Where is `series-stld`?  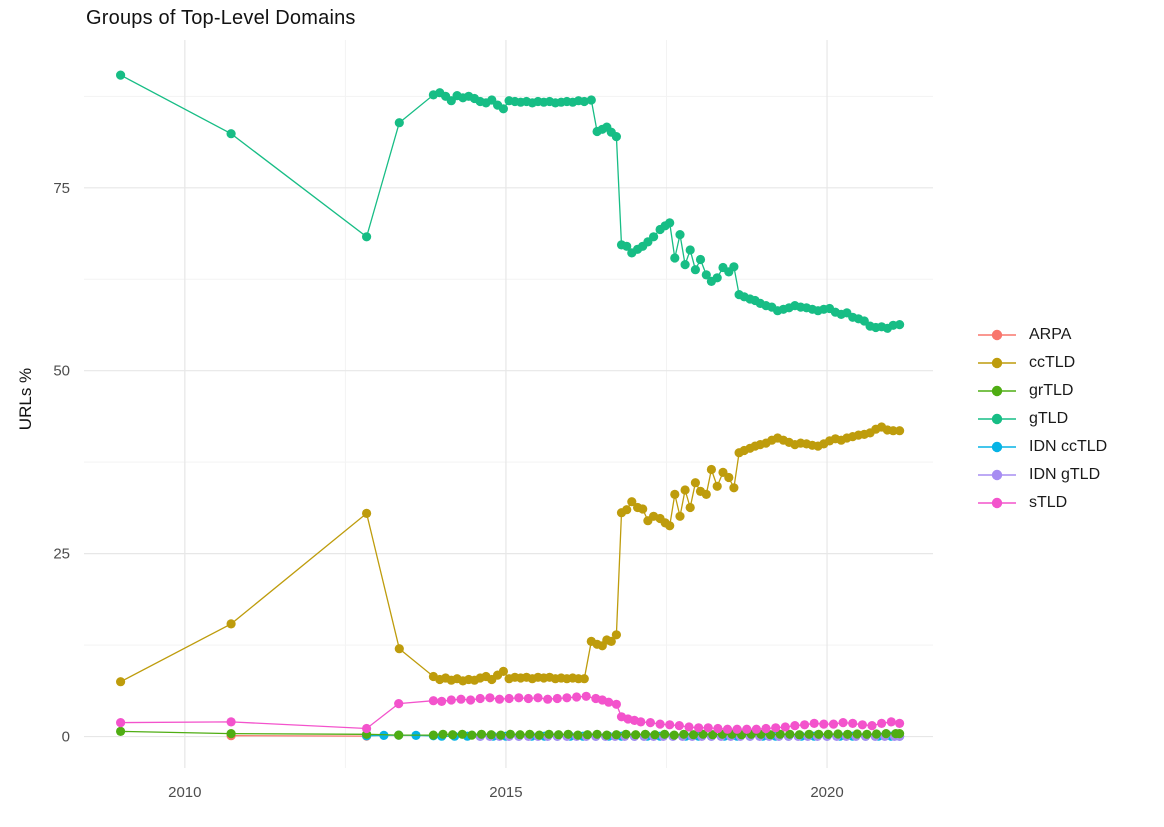 series-stld is located at coordinates (510, 712).